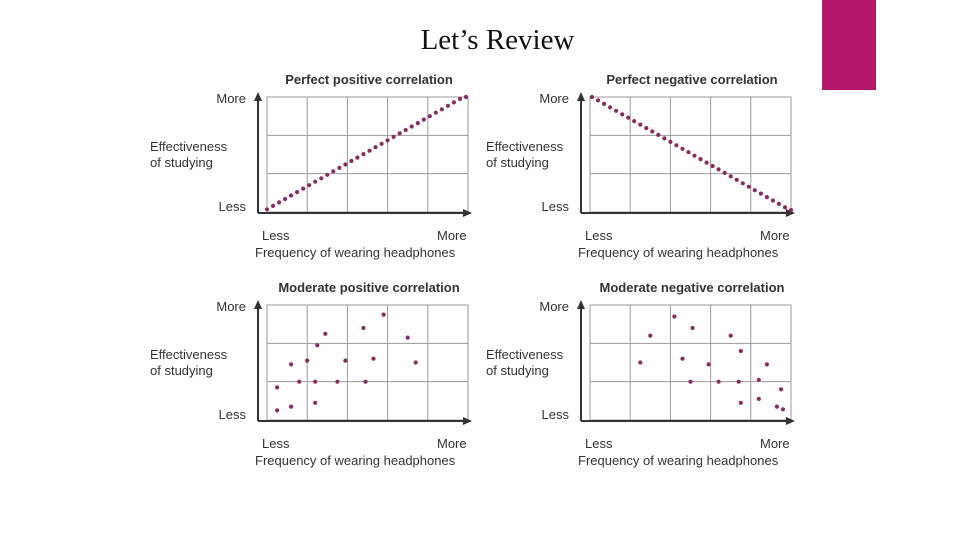 Image resolution: width=960 pixels, height=540 pixels. Describe the element at coordinates (369, 79) in the screenshot. I see `chart-title: Perfect positive correlation` at that location.